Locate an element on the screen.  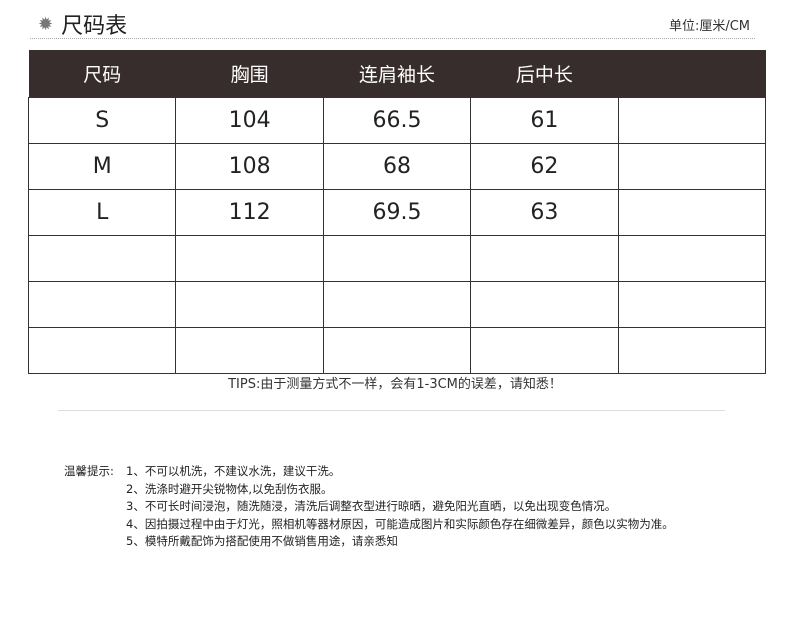
table-cell: 69.5 is located at coordinates (397, 212).